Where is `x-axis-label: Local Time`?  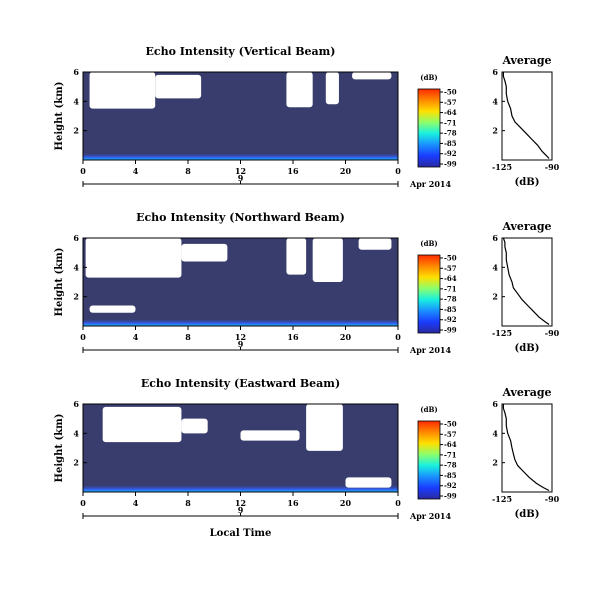
x-axis-label: Local Time is located at coordinates (241, 533).